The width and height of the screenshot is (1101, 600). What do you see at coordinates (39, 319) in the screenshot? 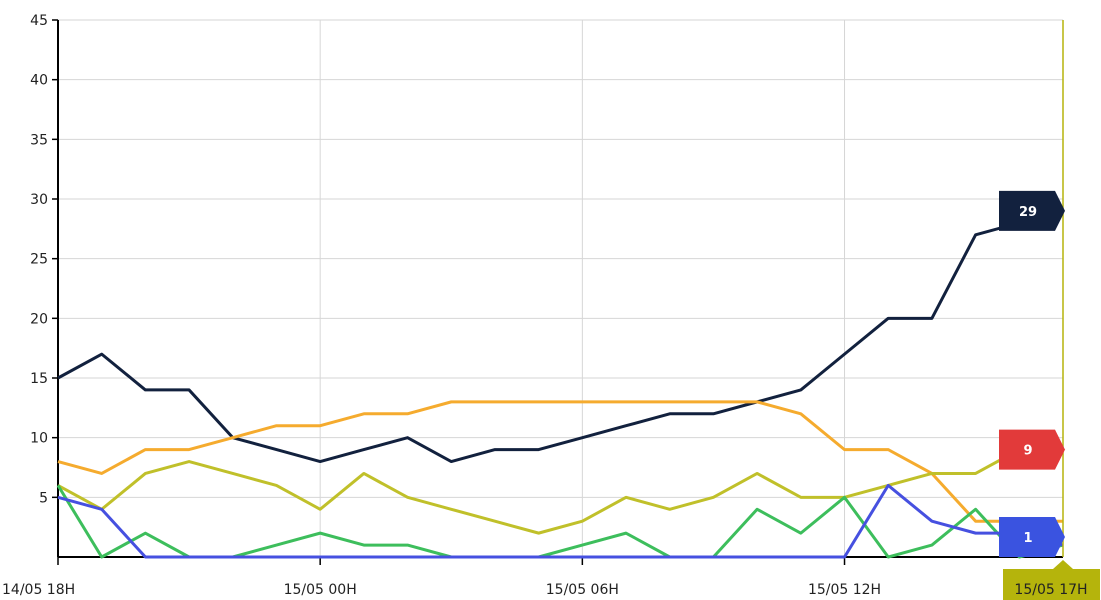
I see `y-tick-label: 20` at bounding box center [39, 319].